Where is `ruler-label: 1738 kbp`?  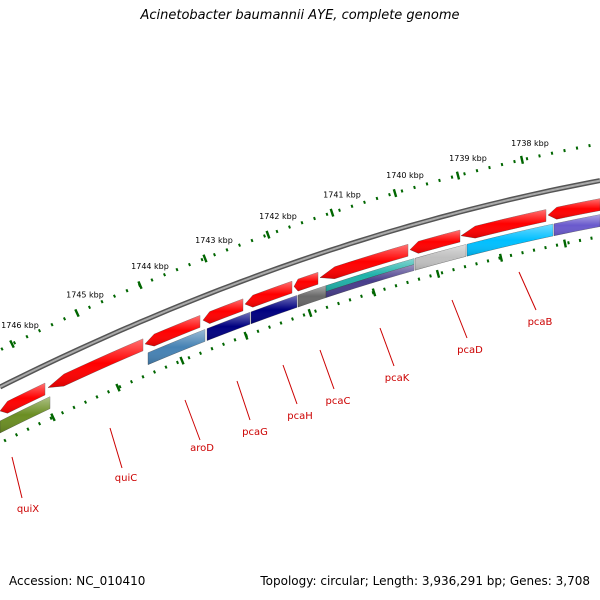
ruler-label: 1738 kbp is located at coordinates (530, 143).